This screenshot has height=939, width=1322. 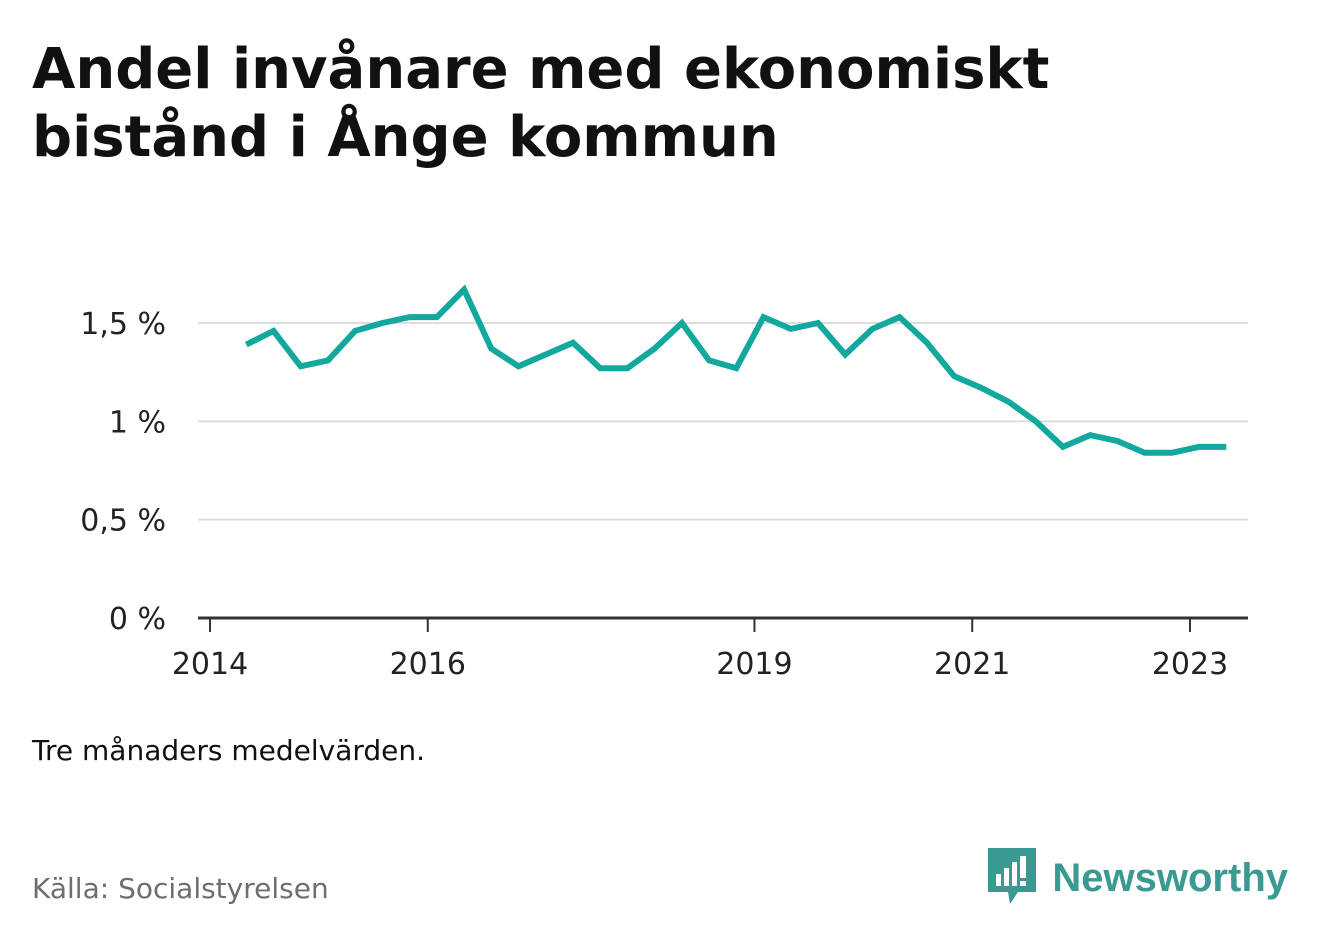 I want to click on x-tick-label: 2023, so click(x=1190, y=664).